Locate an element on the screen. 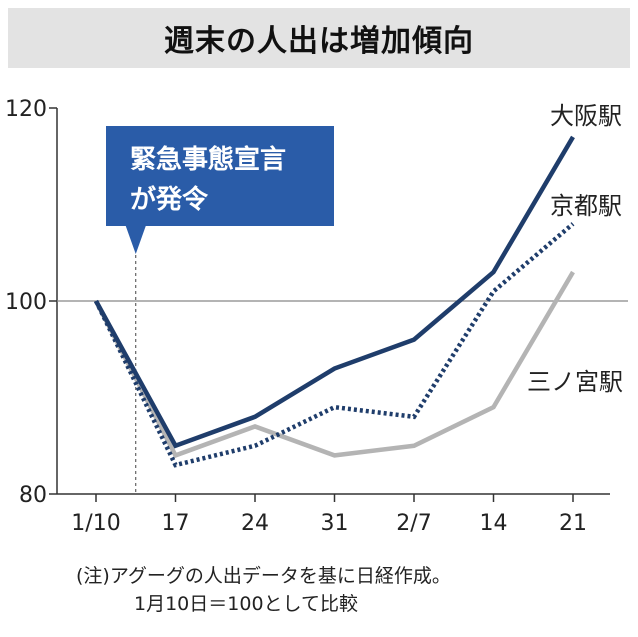  x-tick-label: 31 is located at coordinates (335, 523).